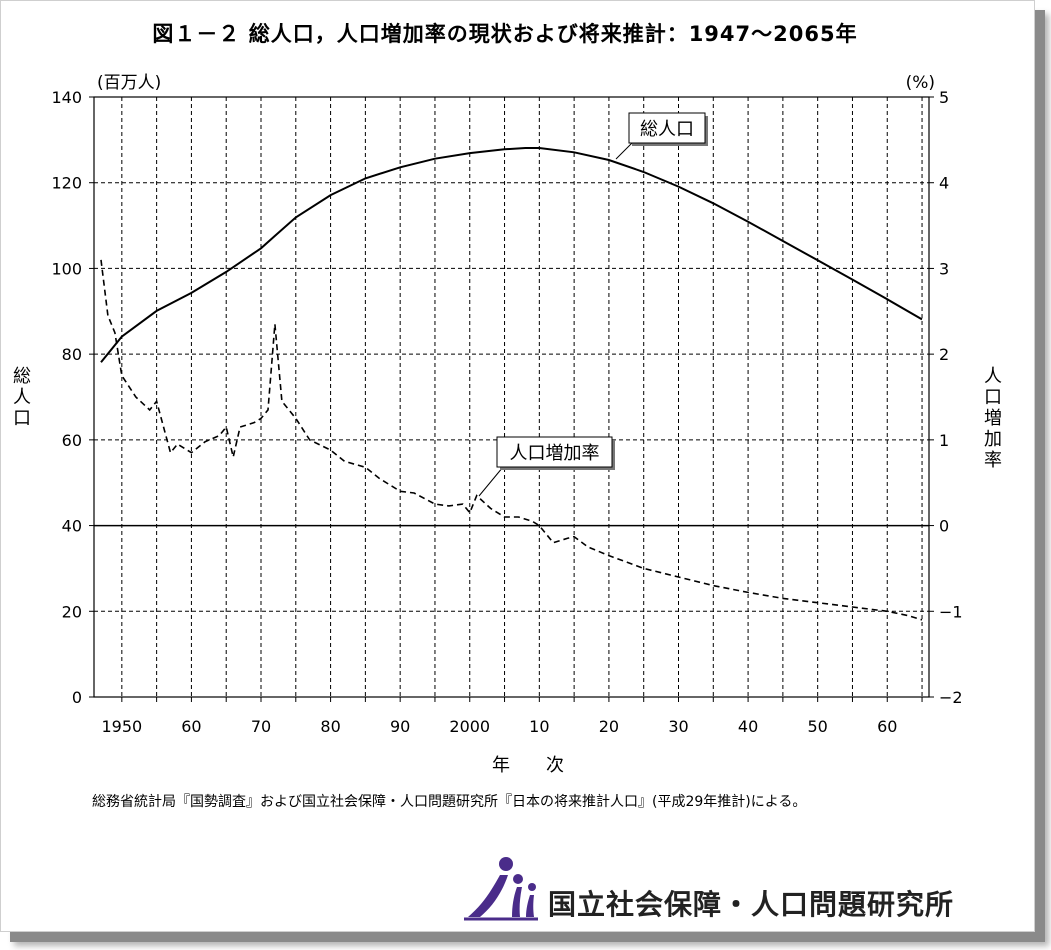 This screenshot has height=950, width=1051. I want to click on chart-title: 図１－２ 総人口，人口増加率の現状および将来推計：1947～2065年, so click(505, 34).